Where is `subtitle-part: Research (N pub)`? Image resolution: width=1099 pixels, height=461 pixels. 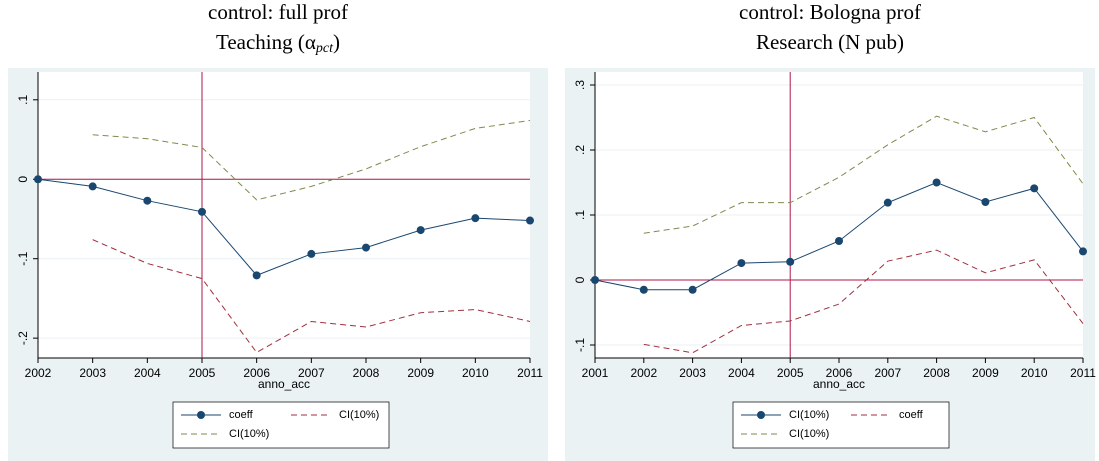 subtitle-part: Research (N pub) is located at coordinates (830, 42).